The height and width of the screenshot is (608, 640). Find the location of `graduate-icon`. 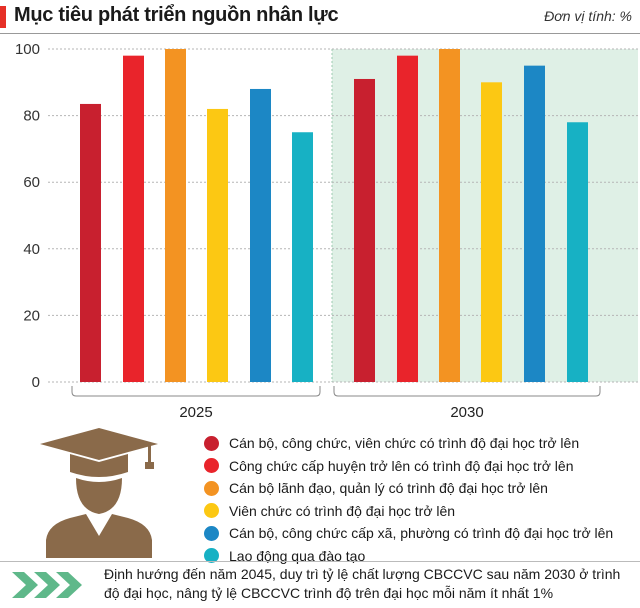

graduate-icon is located at coordinates (99, 495).